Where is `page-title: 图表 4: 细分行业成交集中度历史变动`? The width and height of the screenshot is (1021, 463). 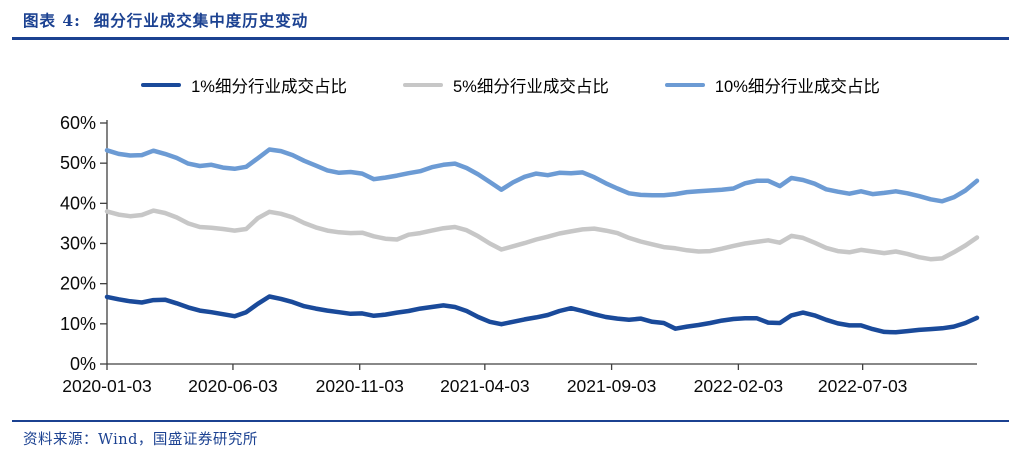
page-title: 图表 4: 细分行业成交集中度历史变动 is located at coordinates (166, 20).